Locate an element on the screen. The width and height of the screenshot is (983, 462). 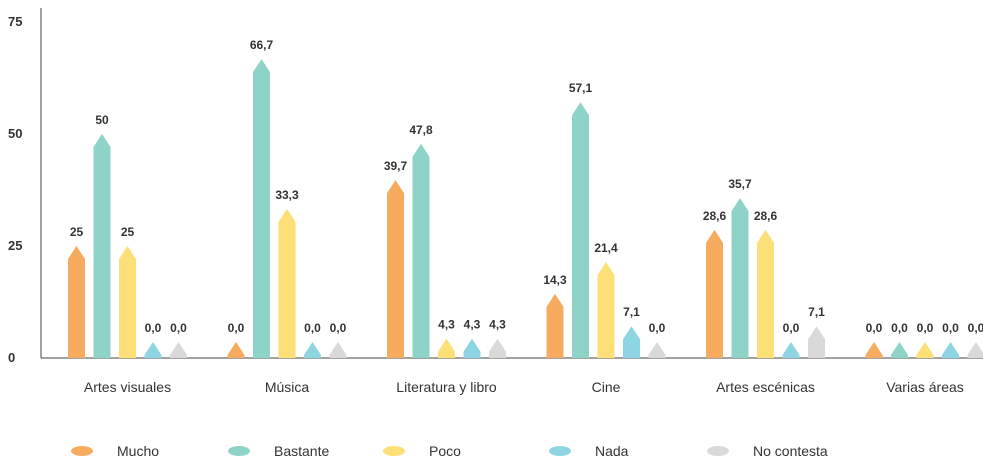
legend-swatch-poco is located at coordinates (394, 451).